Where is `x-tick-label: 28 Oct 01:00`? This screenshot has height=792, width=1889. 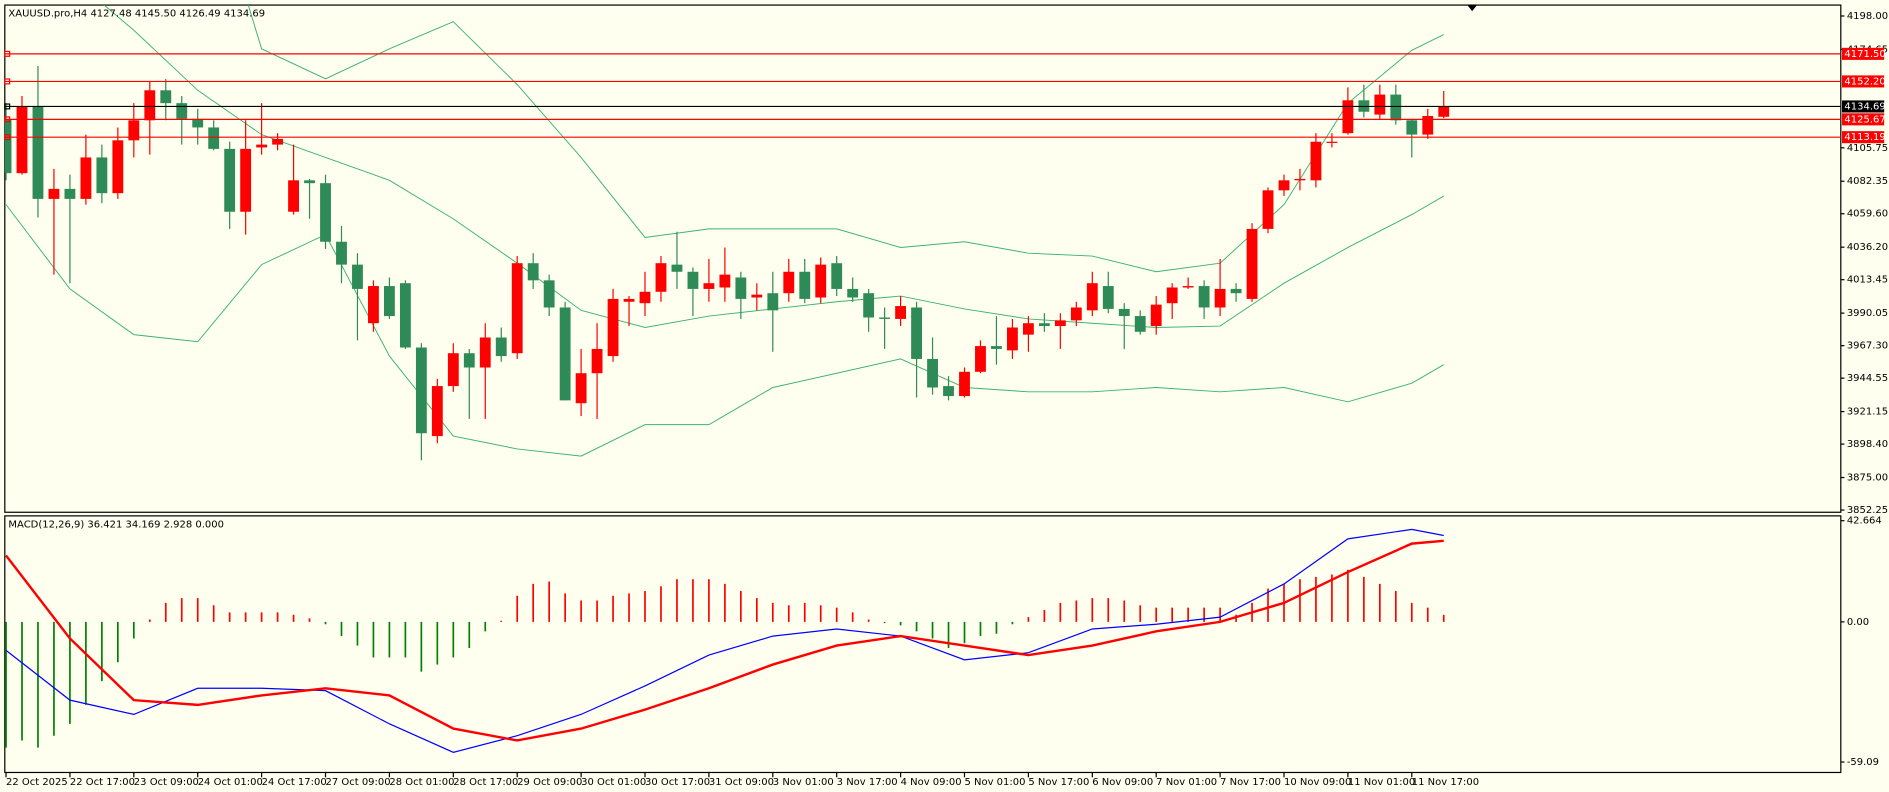
x-tick-label: 28 Oct 01:00 is located at coordinates (421, 782).